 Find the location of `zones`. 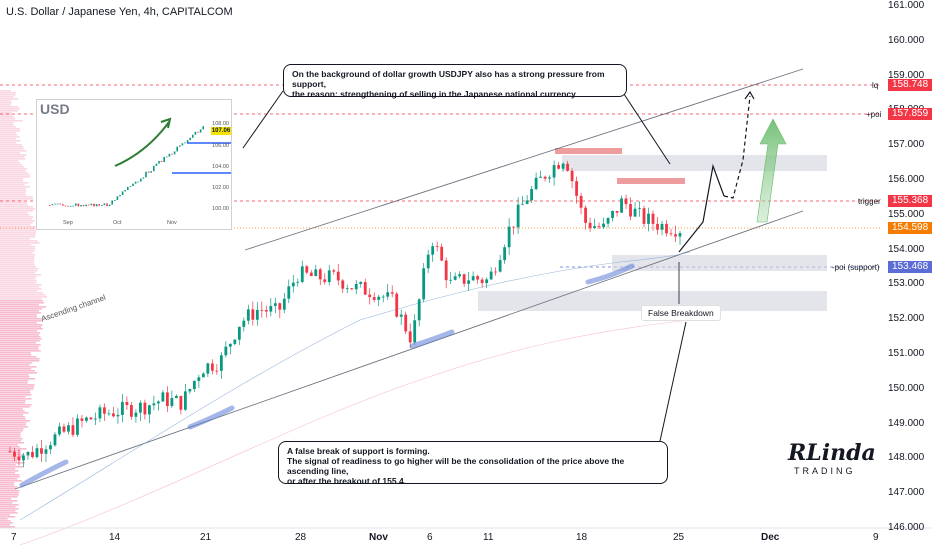

zones is located at coordinates (652, 229).